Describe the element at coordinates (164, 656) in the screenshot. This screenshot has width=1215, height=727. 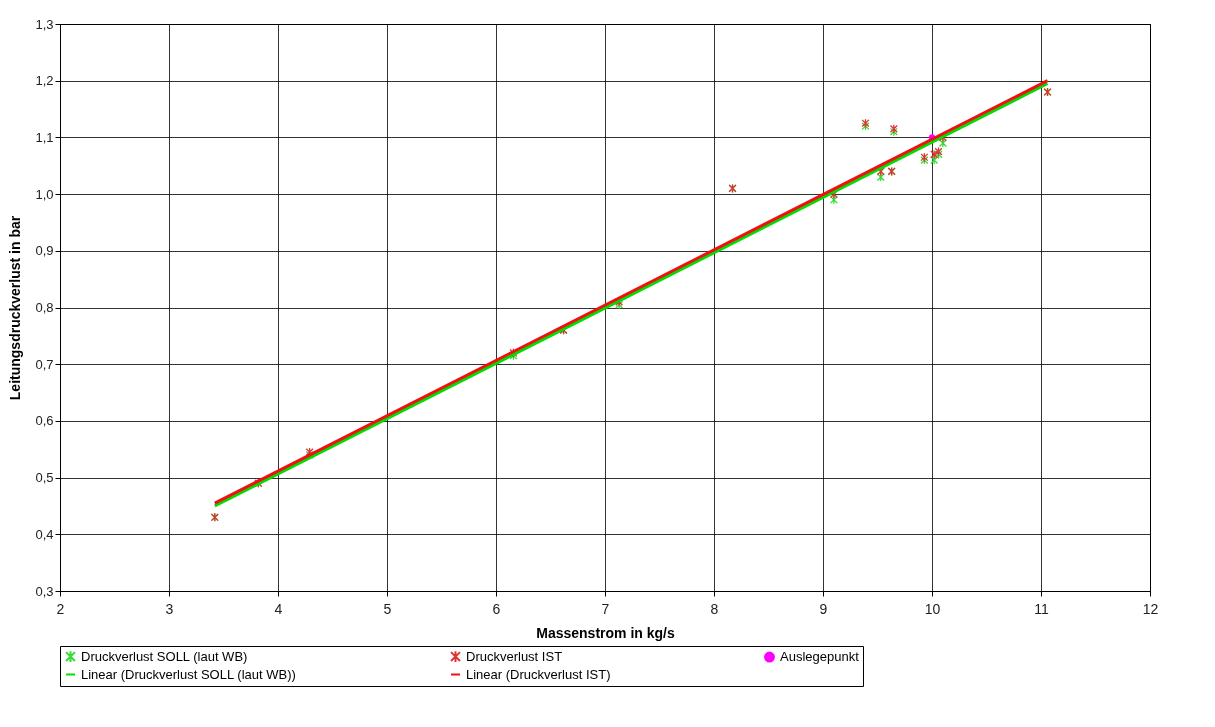
I see `legend-label: Druckverlust SOLL (laut WB)` at that location.